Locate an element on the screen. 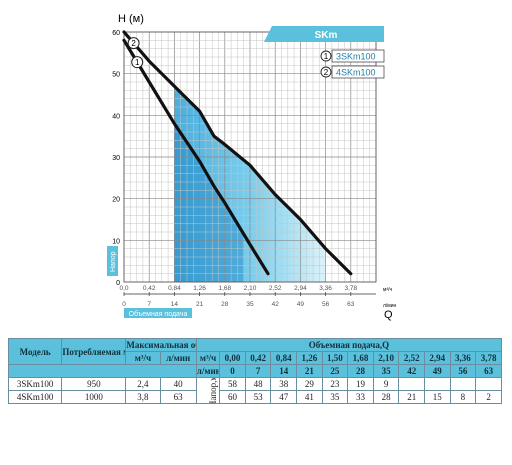 This screenshot has width=512, height=465. row-head-value: 48 is located at coordinates (258, 384).